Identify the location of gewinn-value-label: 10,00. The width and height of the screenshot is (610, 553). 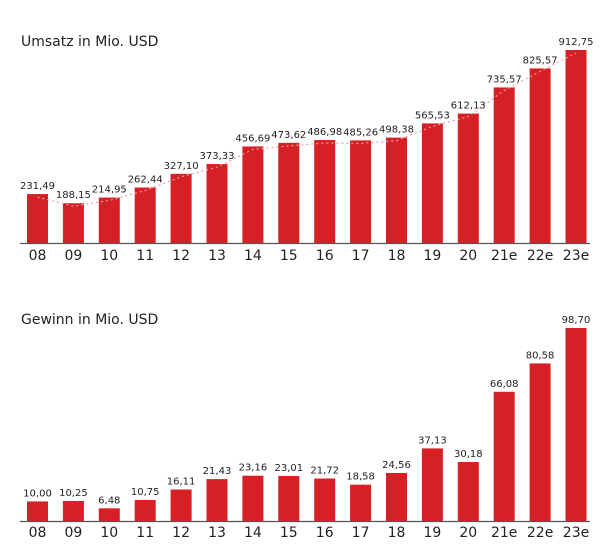
(37, 493).